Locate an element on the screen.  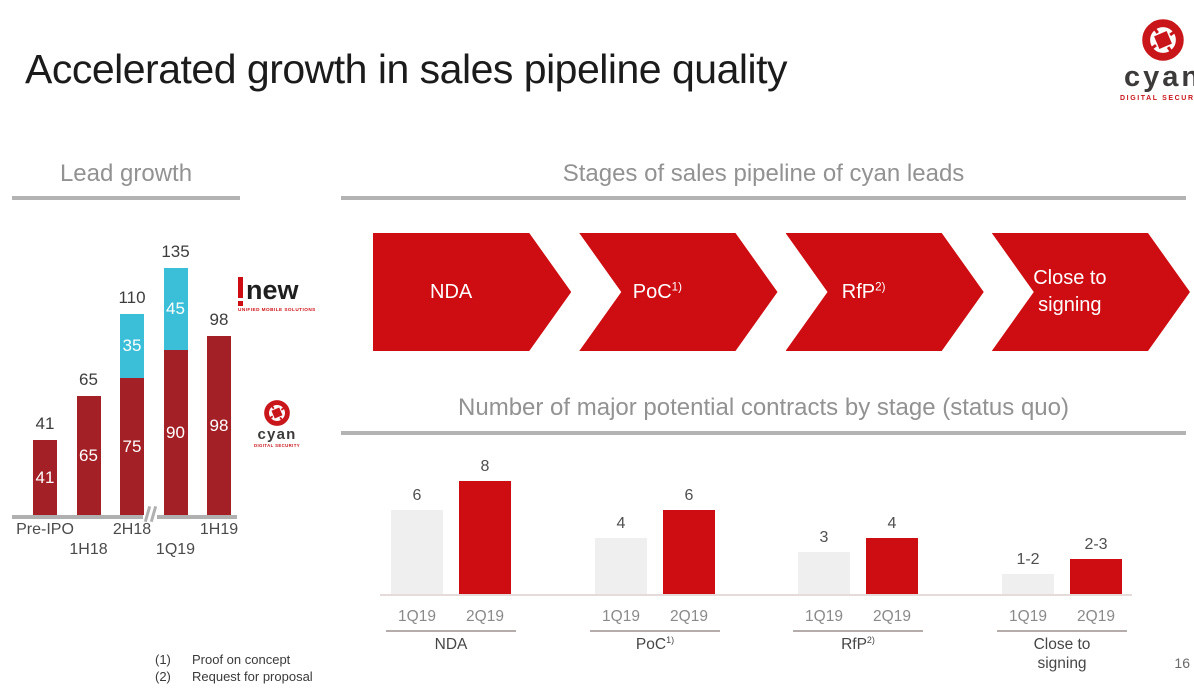
lead-bar-total: 65 is located at coordinates (88, 379).